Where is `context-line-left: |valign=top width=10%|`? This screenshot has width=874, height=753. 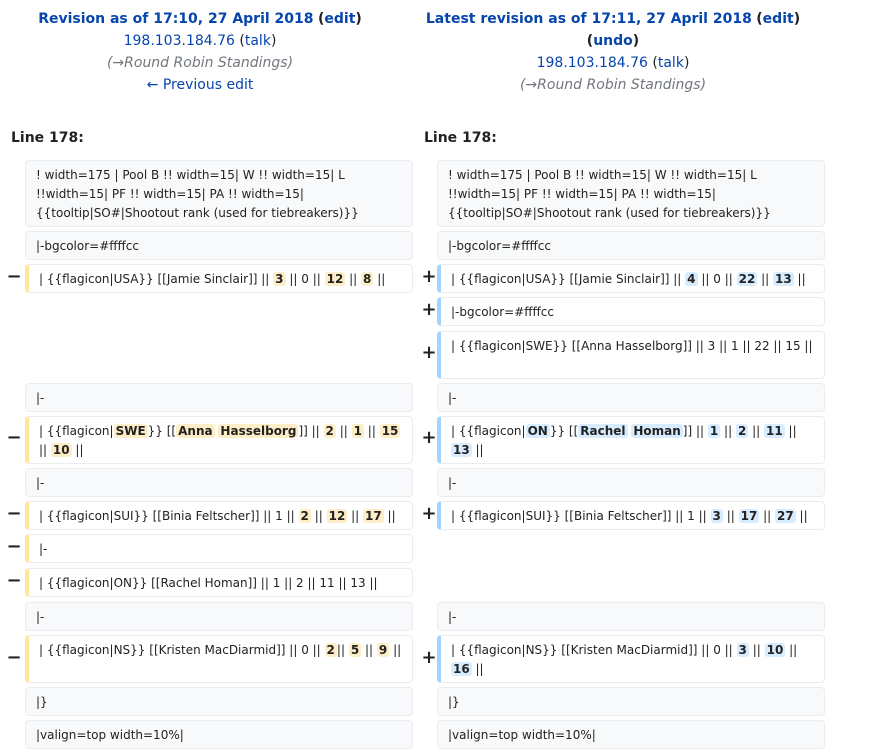 context-line-left: |valign=top width=10%| is located at coordinates (219, 734).